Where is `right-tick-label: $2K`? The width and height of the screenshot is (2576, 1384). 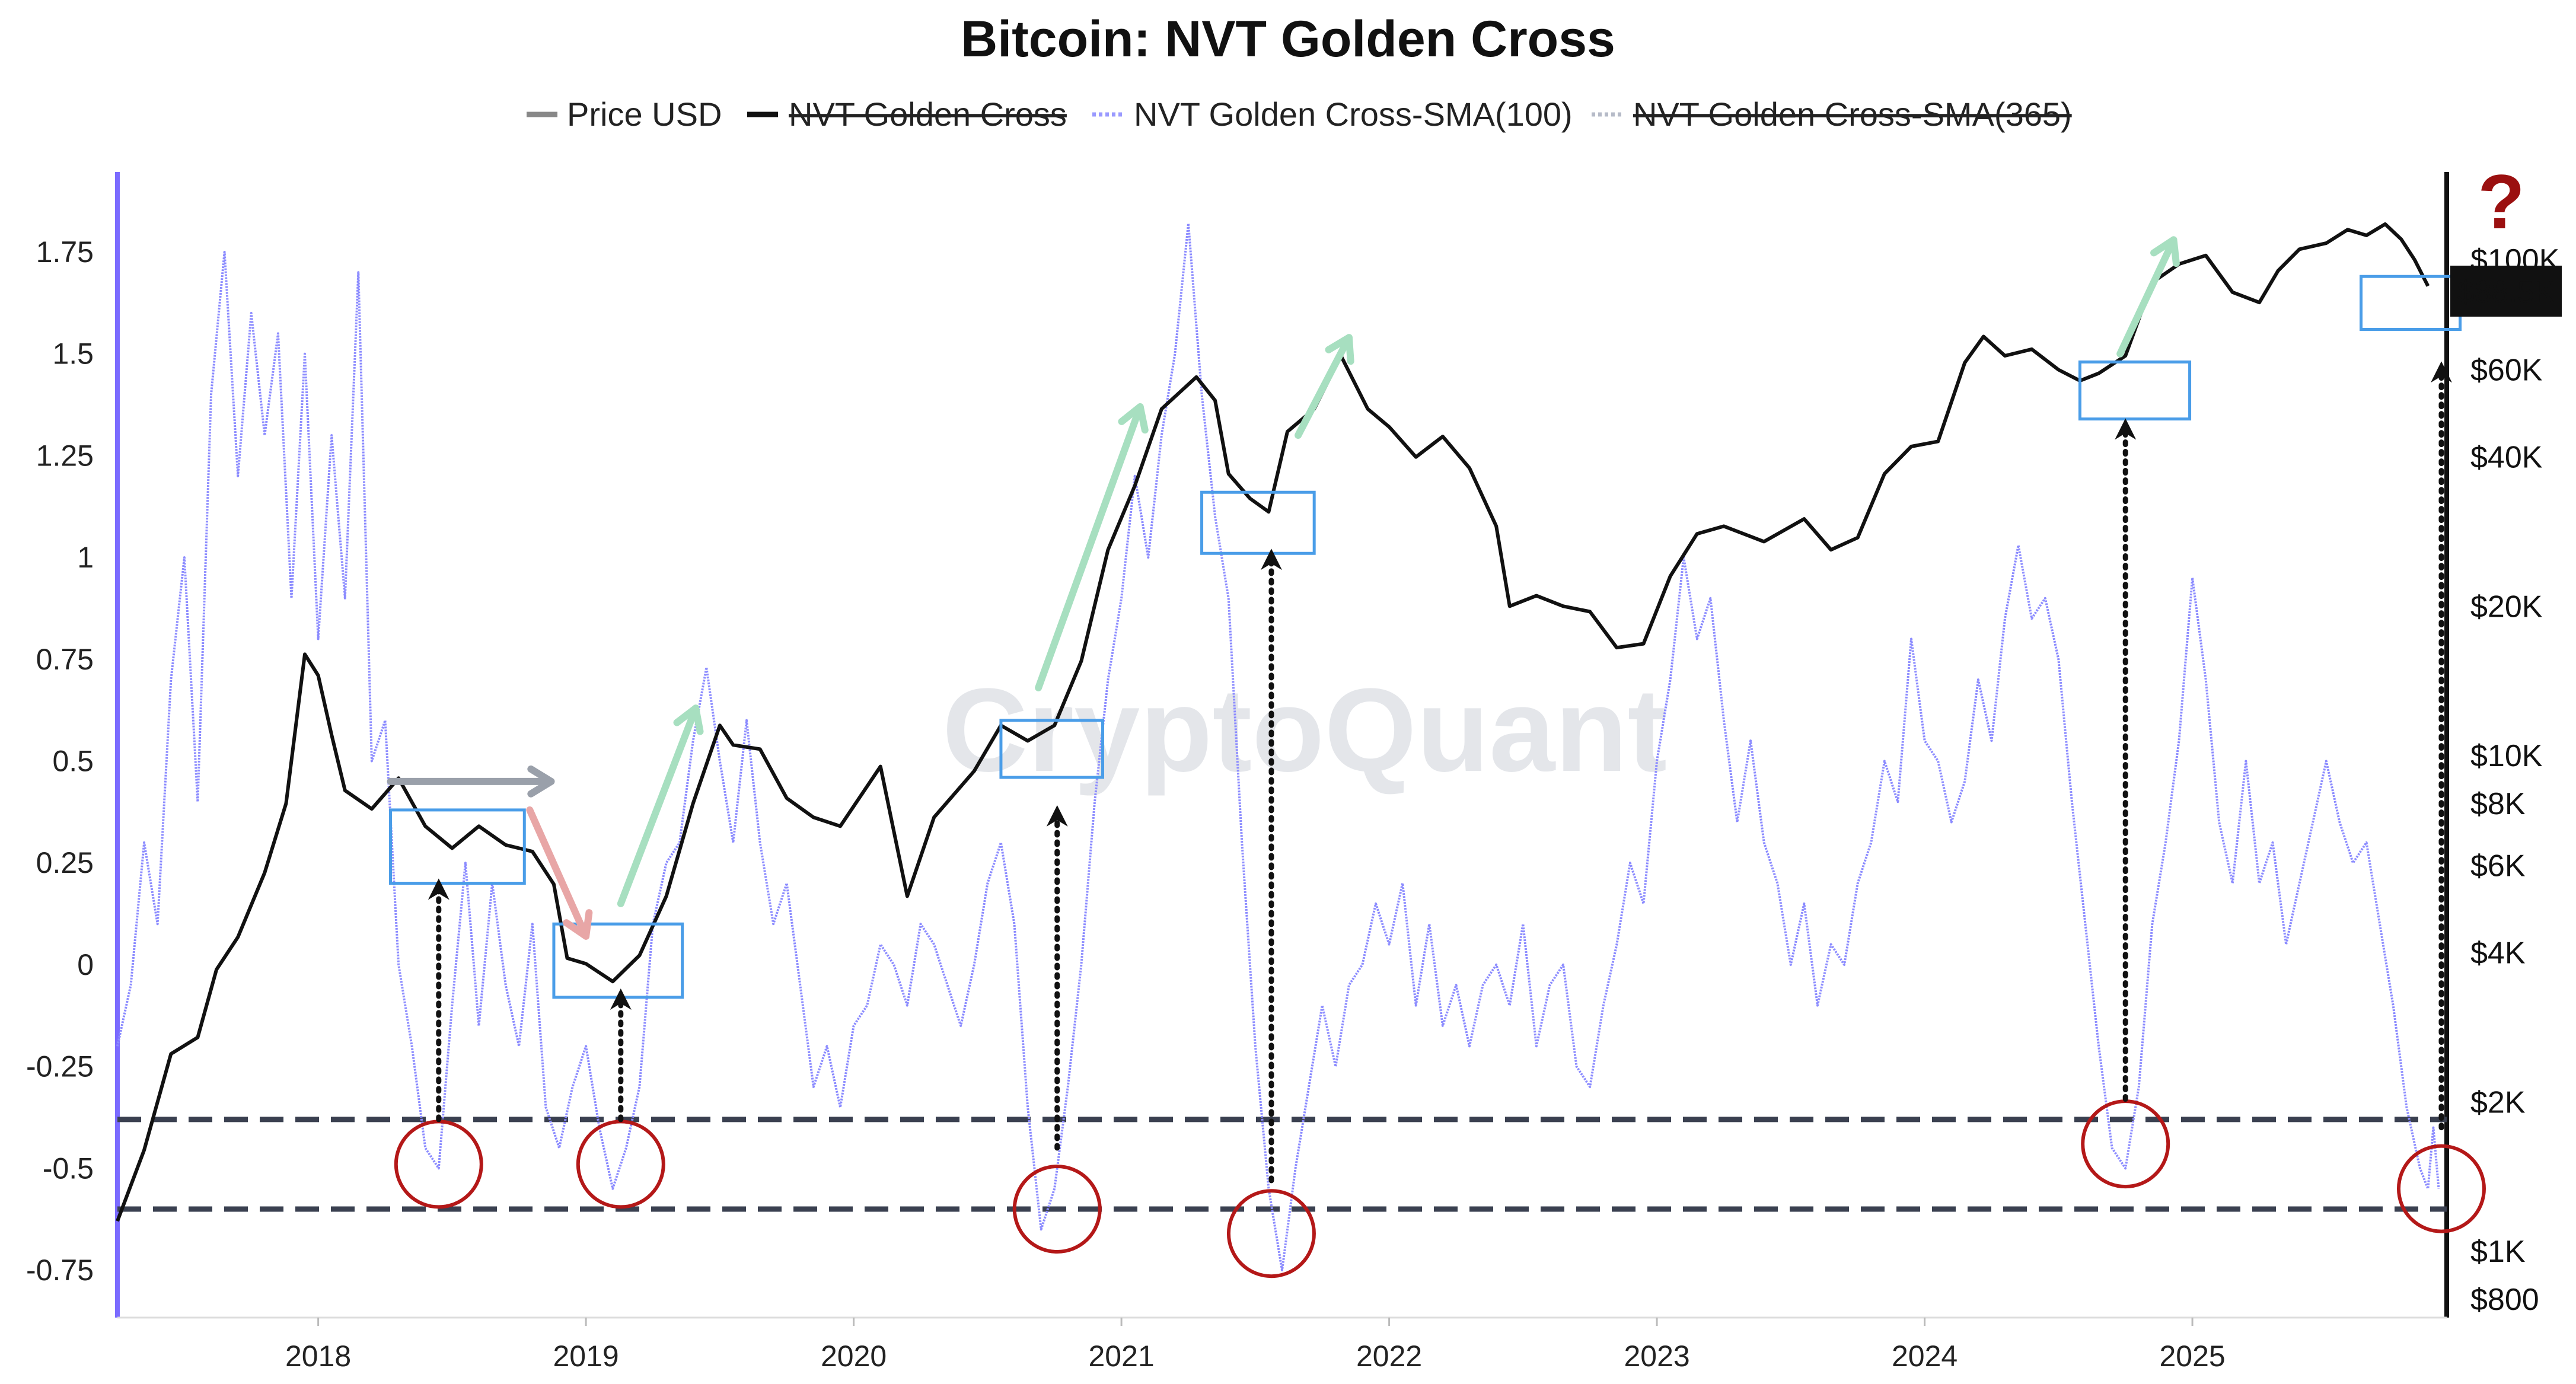
right-tick-label: $2K is located at coordinates (2498, 1102).